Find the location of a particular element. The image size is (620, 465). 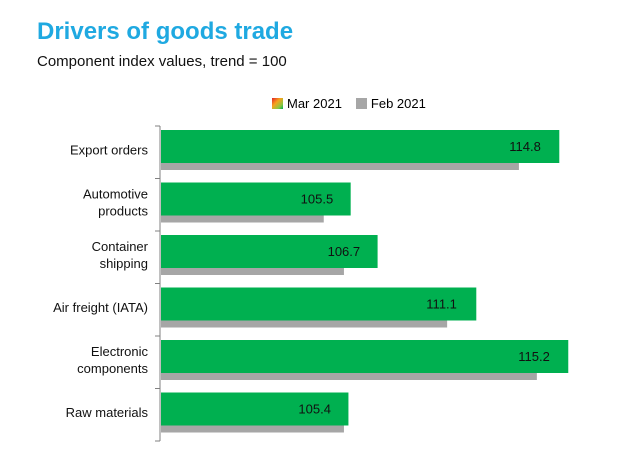

legend-item-mar-2021: Mar 2021 is located at coordinates (307, 103).